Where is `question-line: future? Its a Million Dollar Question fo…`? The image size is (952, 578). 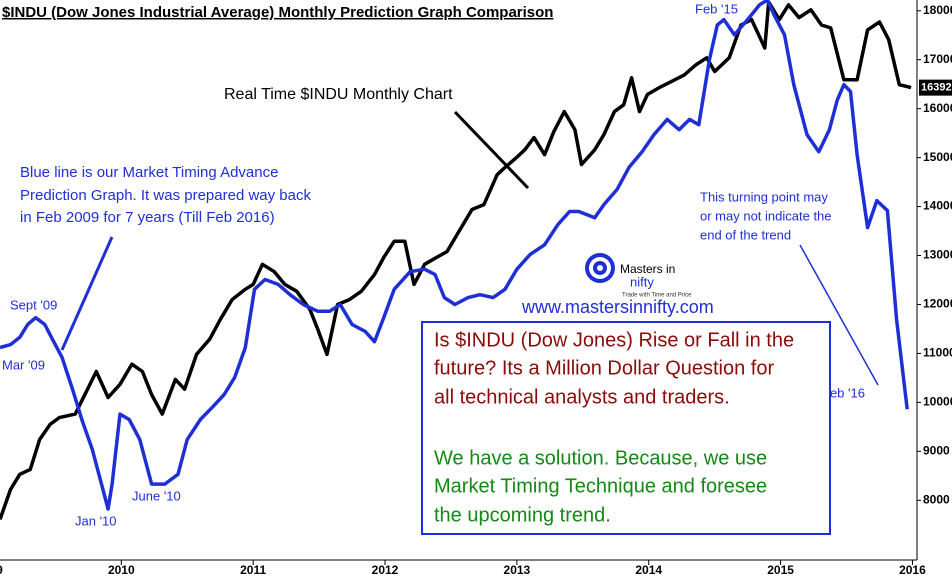
question-line: future? Its a Million Dollar Question fo… is located at coordinates (604, 368).